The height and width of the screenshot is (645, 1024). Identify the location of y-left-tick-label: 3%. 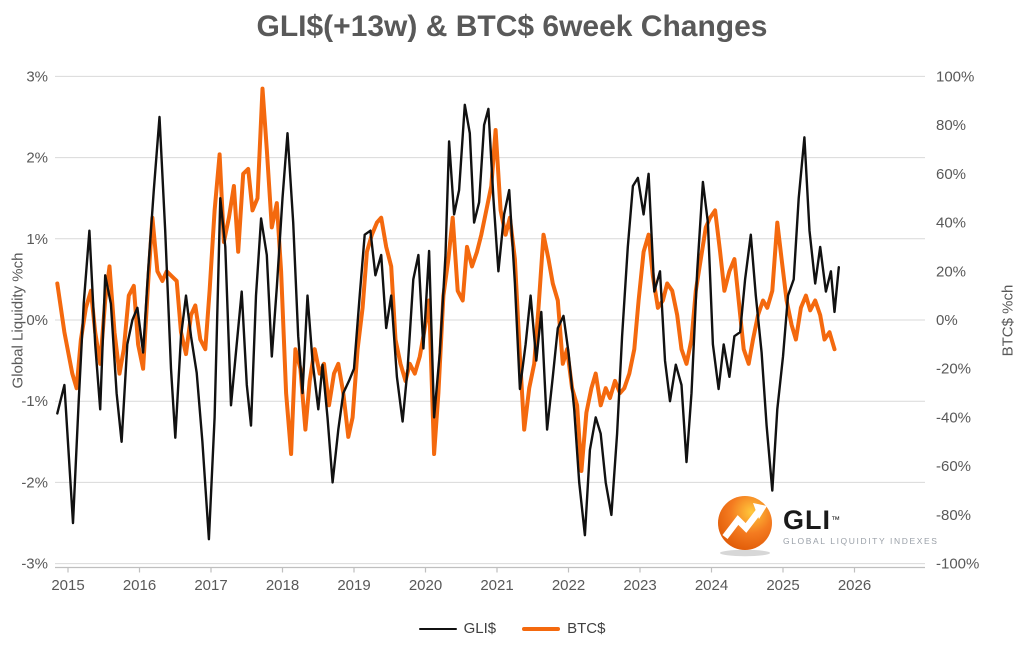
(37, 76).